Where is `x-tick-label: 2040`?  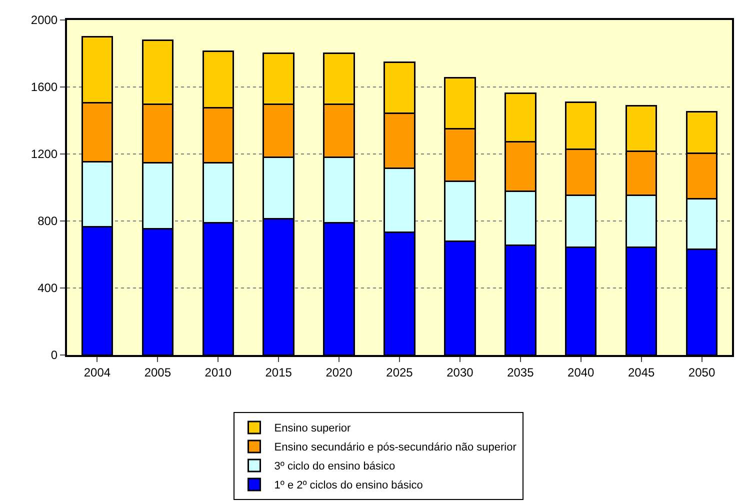 x-tick-label: 2040 is located at coordinates (581, 372).